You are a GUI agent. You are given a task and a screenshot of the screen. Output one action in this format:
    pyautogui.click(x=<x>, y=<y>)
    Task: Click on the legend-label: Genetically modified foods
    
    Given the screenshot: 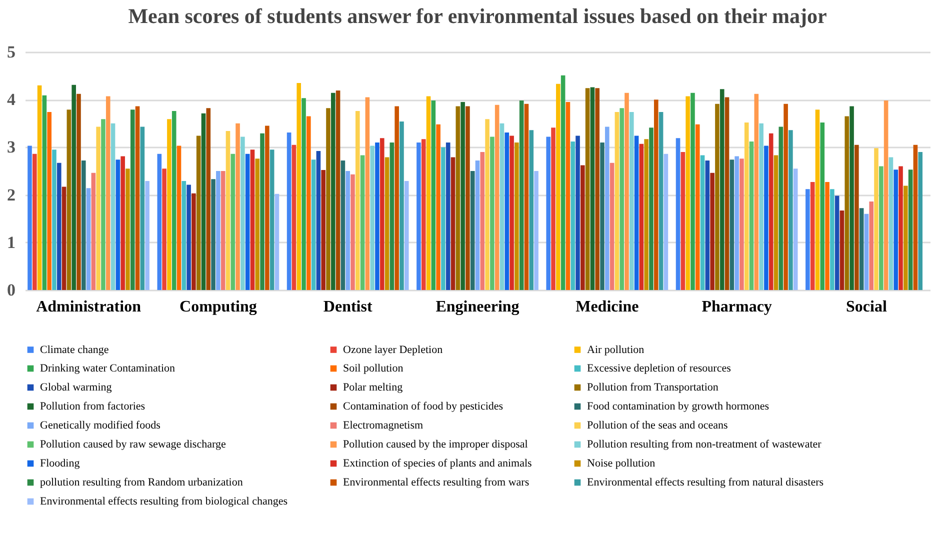 What is the action you would take?
    pyautogui.click(x=100, y=426)
    